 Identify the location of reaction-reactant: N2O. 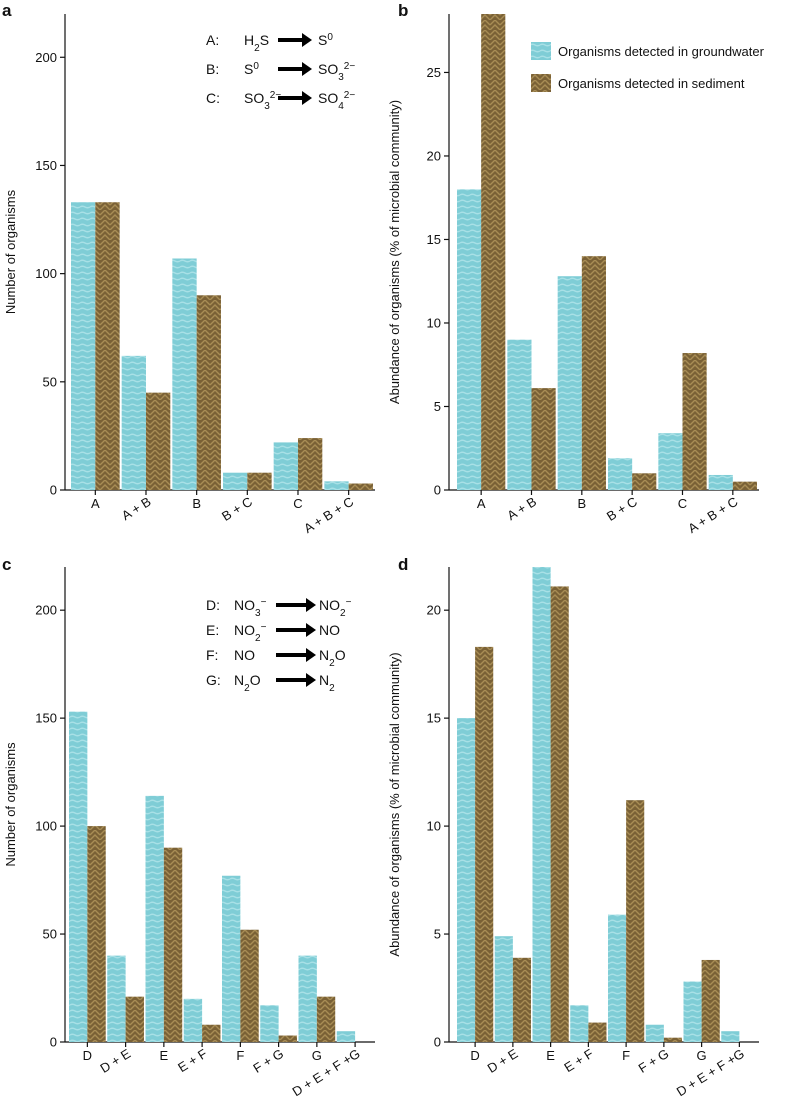
(247, 683).